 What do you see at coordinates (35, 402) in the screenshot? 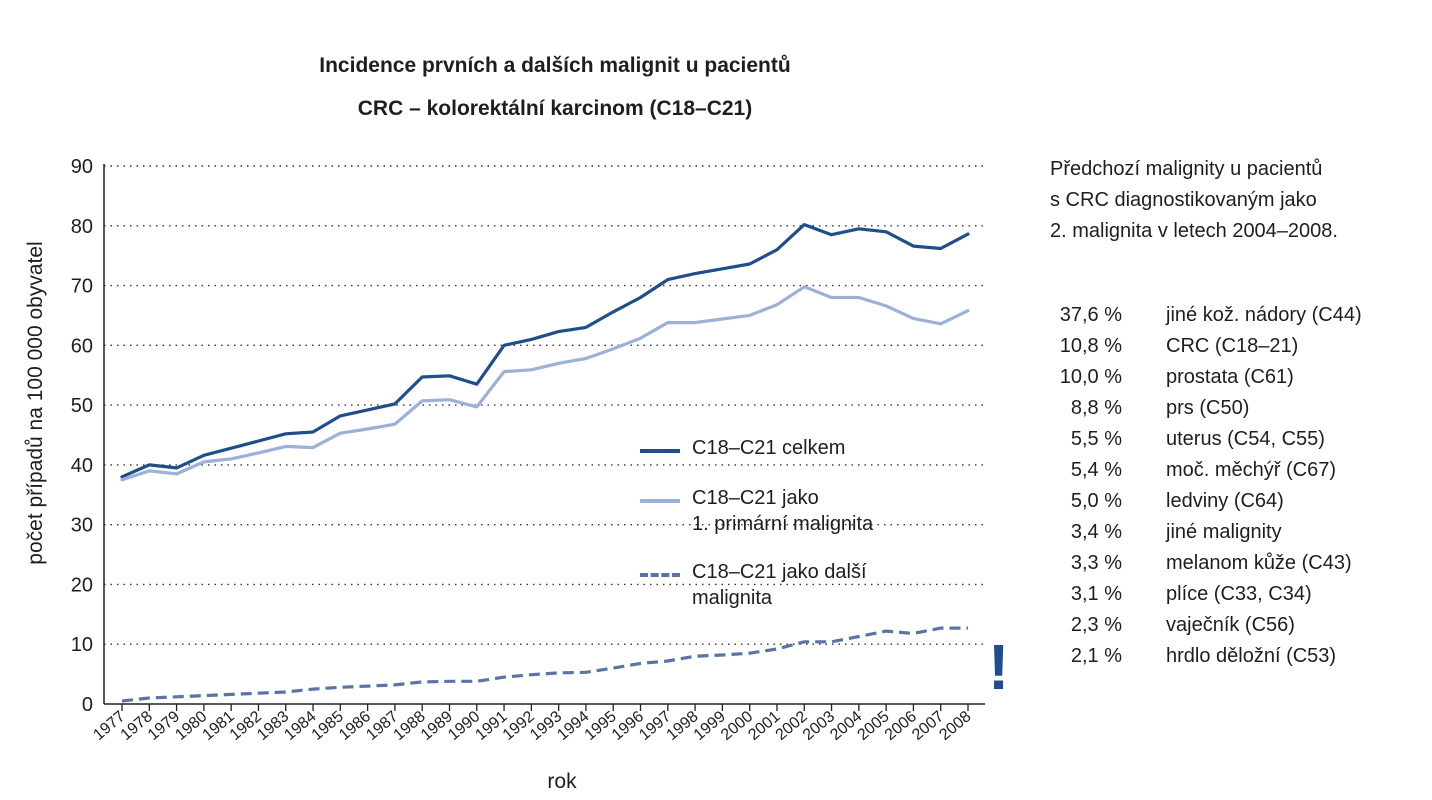
I see `y-axis-label: počet případů na 100 000 obyvatel` at bounding box center [35, 402].